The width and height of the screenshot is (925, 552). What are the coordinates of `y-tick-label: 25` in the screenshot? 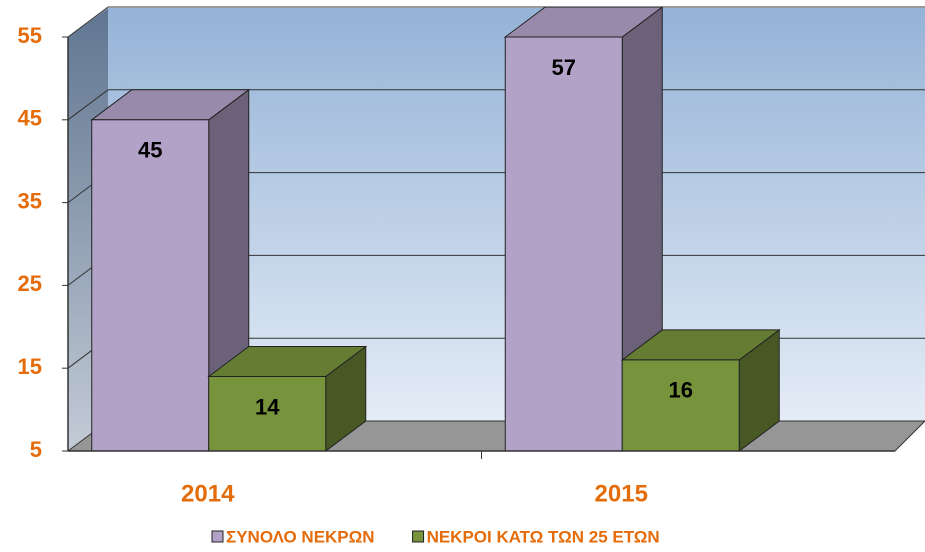 It's located at (30, 283).